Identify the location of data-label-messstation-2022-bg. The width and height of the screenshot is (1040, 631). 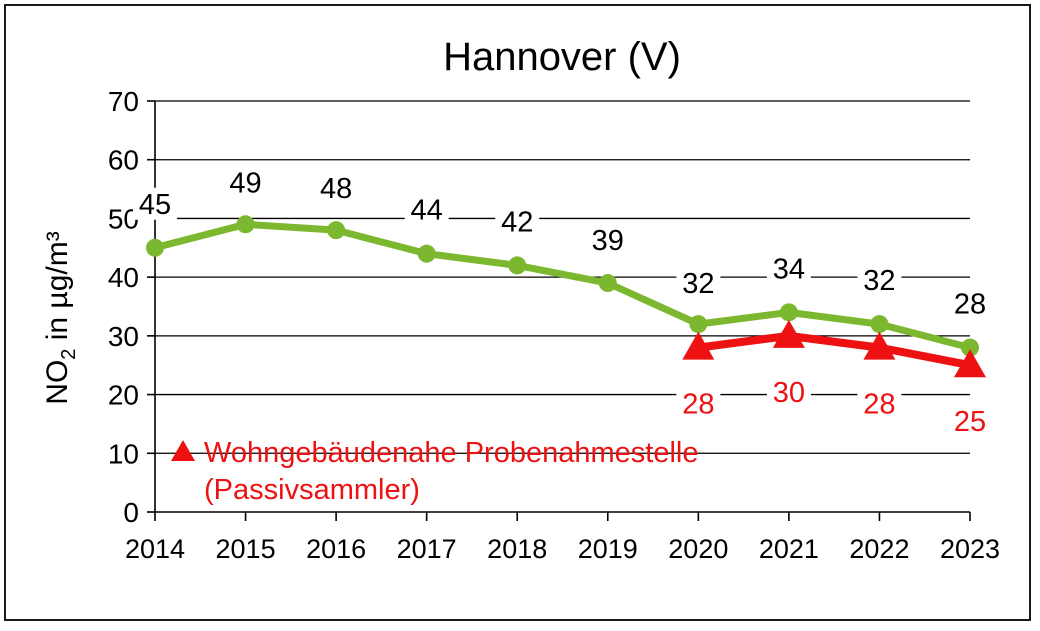
(879, 280).